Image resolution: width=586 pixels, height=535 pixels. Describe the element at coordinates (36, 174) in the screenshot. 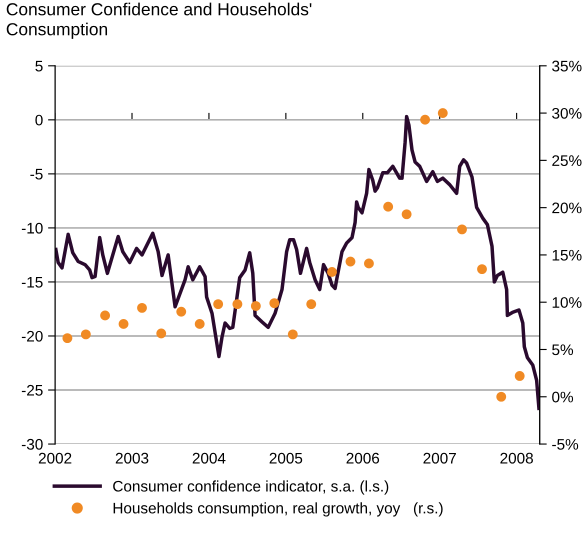

I see `y-tick-label: -5` at that location.